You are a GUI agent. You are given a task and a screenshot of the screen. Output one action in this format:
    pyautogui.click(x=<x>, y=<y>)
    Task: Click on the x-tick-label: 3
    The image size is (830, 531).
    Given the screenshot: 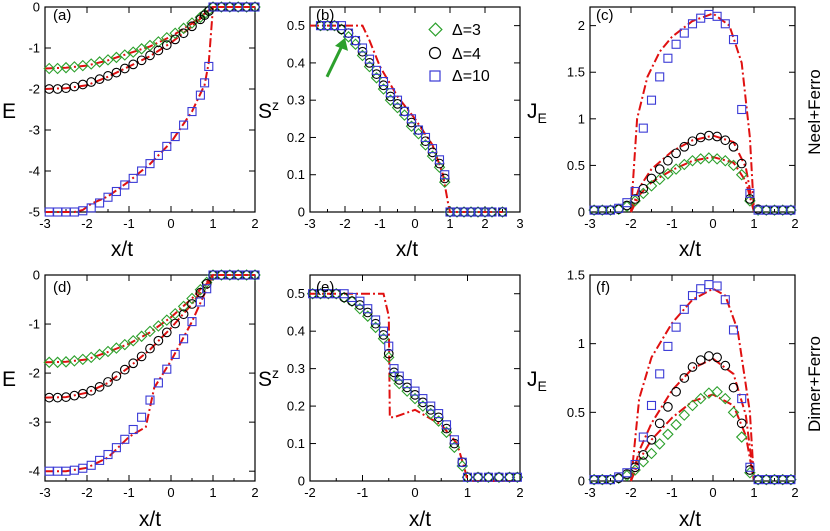 What is the action you would take?
    pyautogui.click(x=519, y=223)
    